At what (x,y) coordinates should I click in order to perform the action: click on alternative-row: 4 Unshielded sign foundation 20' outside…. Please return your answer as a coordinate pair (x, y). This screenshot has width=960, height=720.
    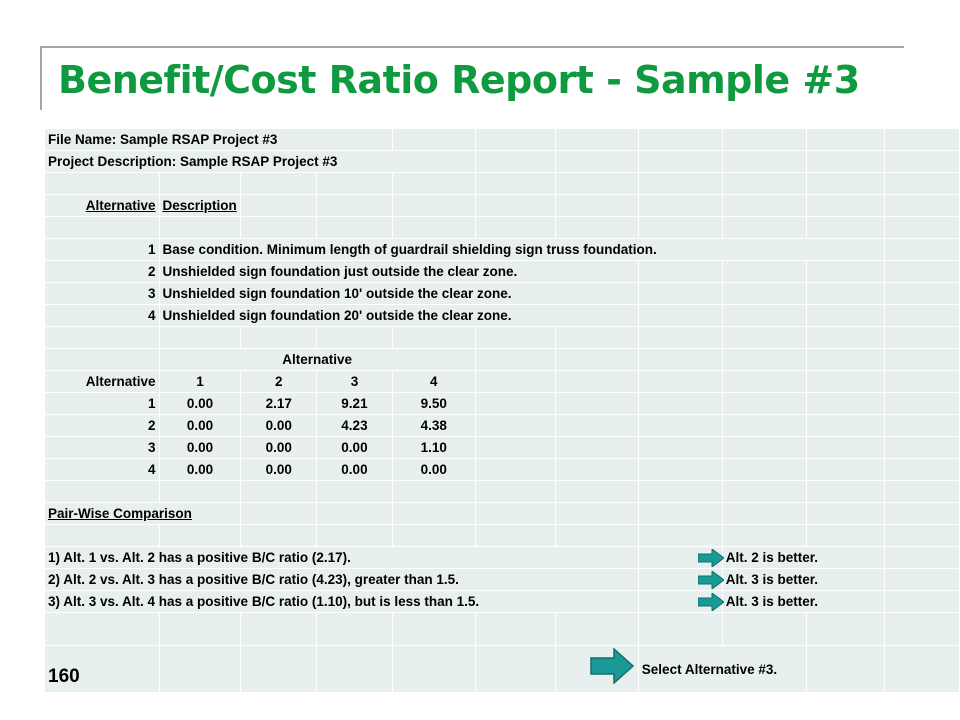
    Looking at the image, I should click on (502, 315).